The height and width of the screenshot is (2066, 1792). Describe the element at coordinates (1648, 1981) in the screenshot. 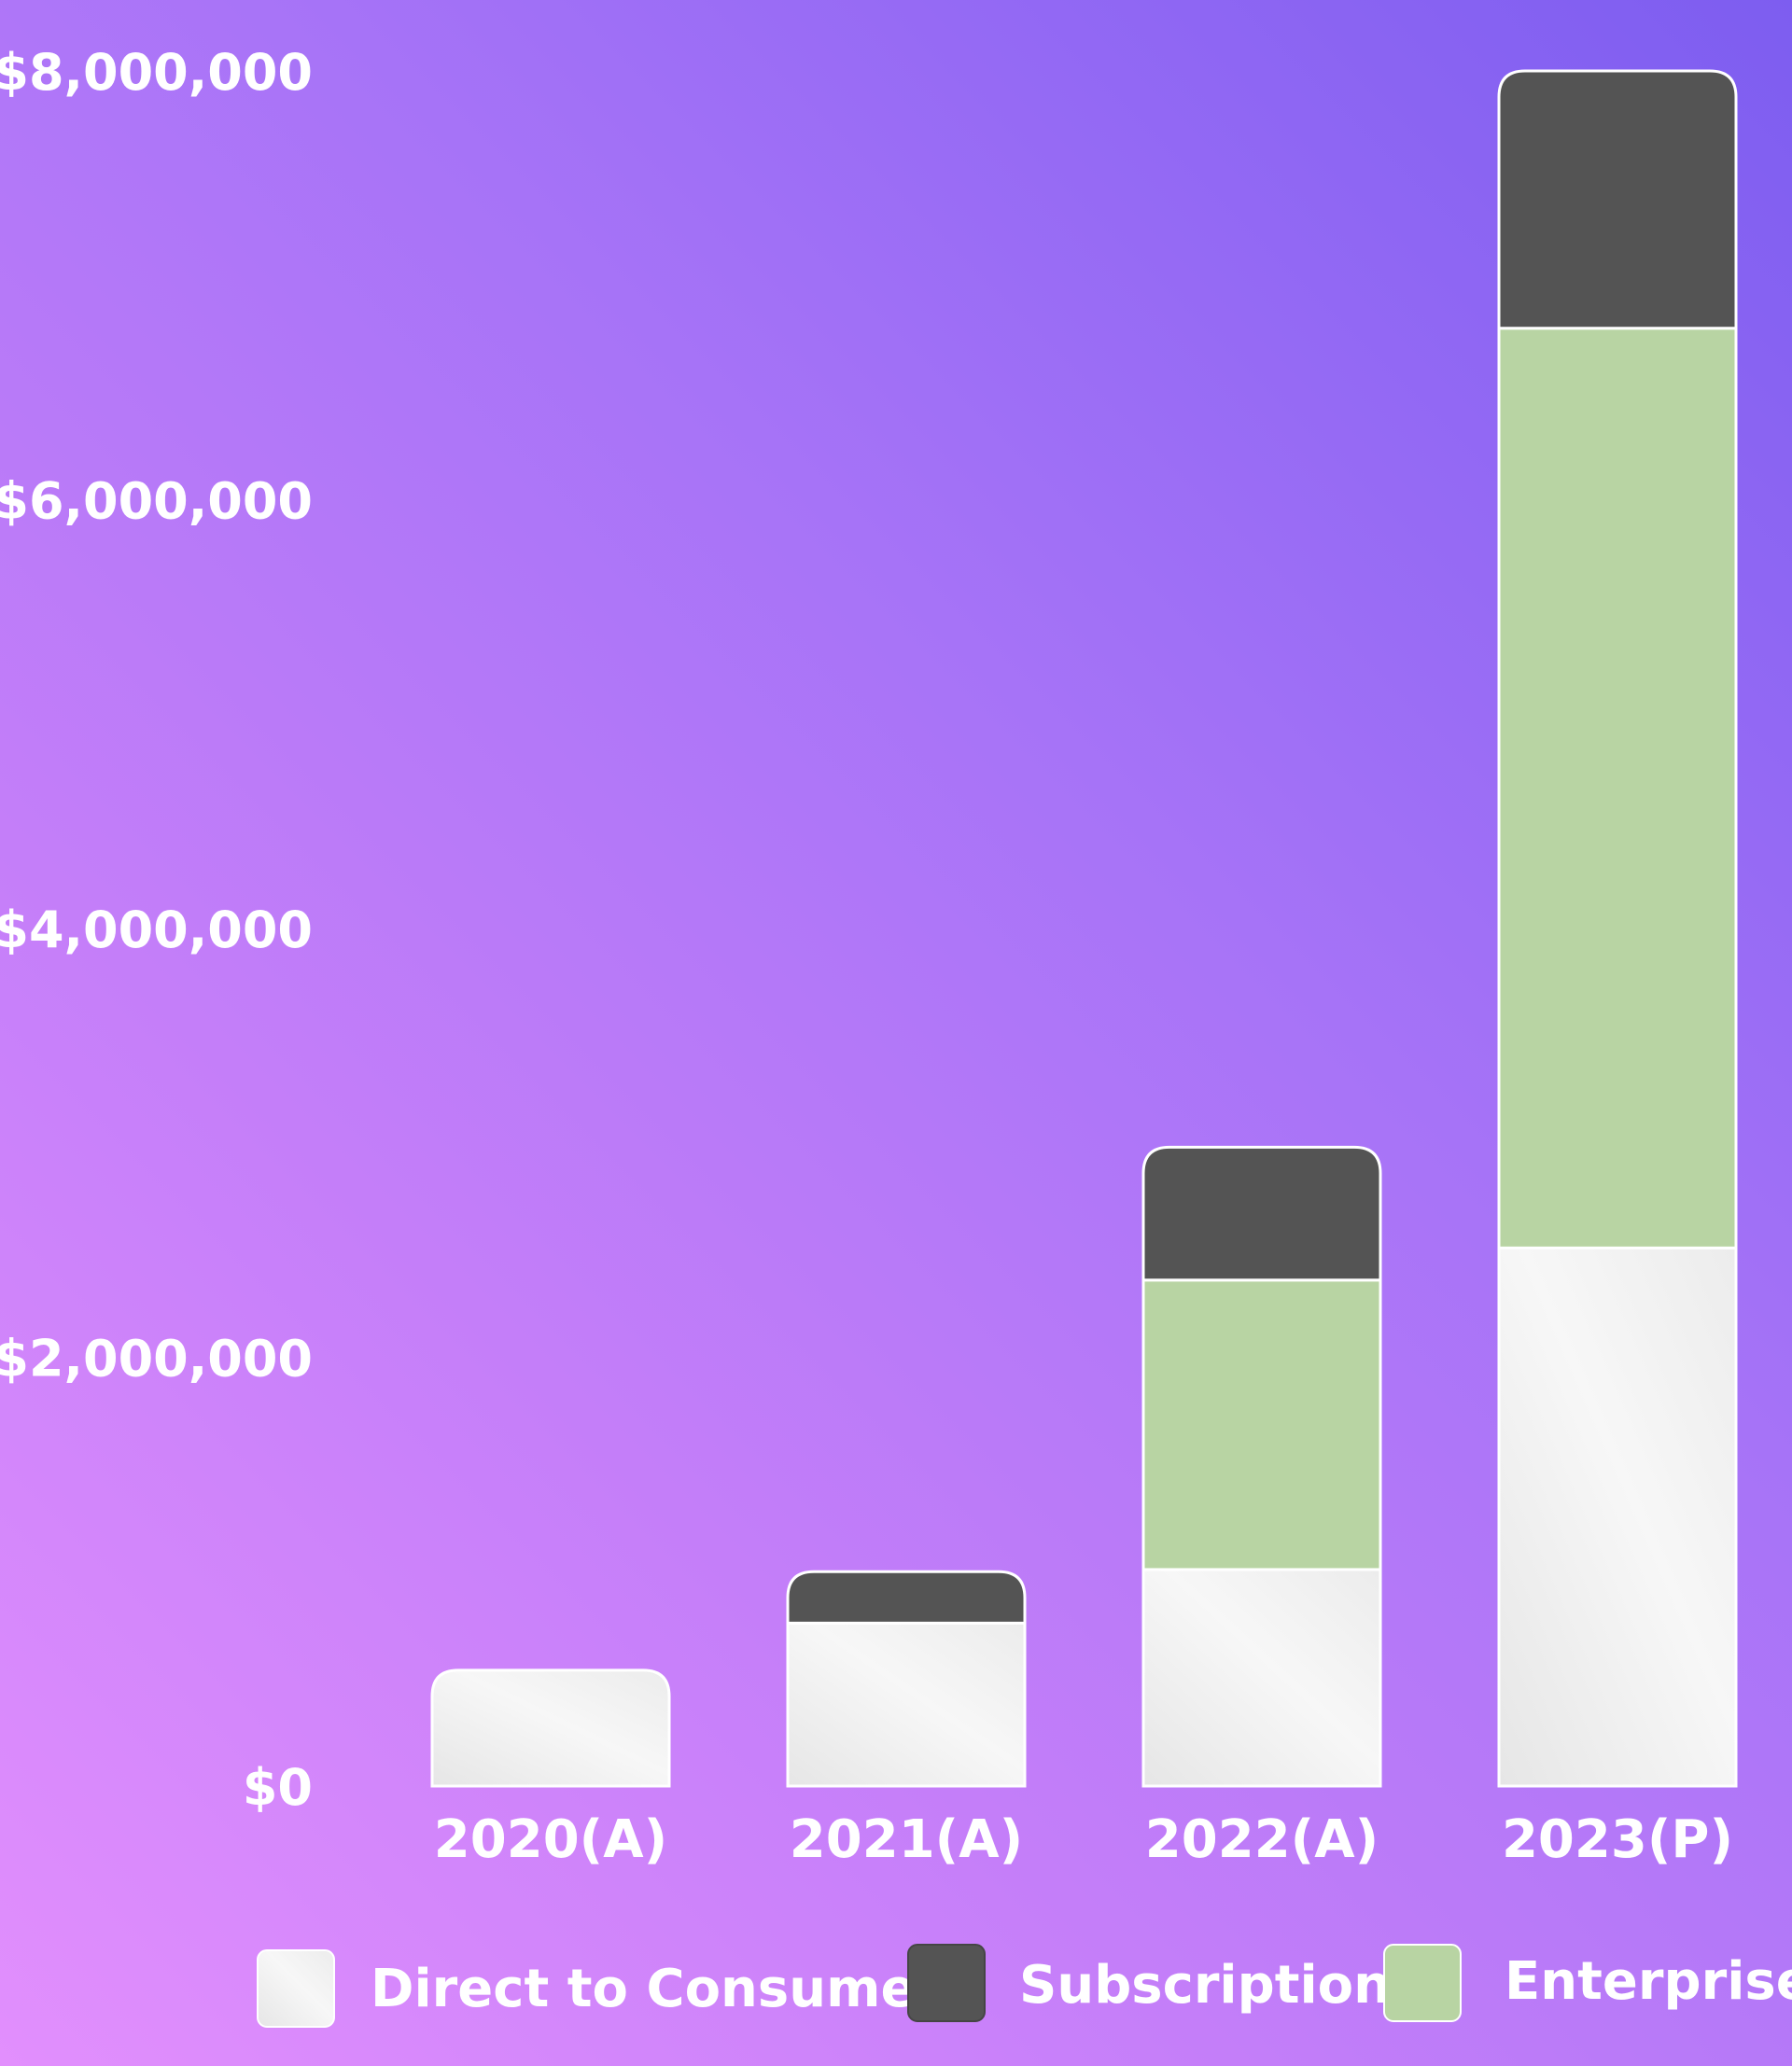

I see `legend-label: Enterprise` at that location.